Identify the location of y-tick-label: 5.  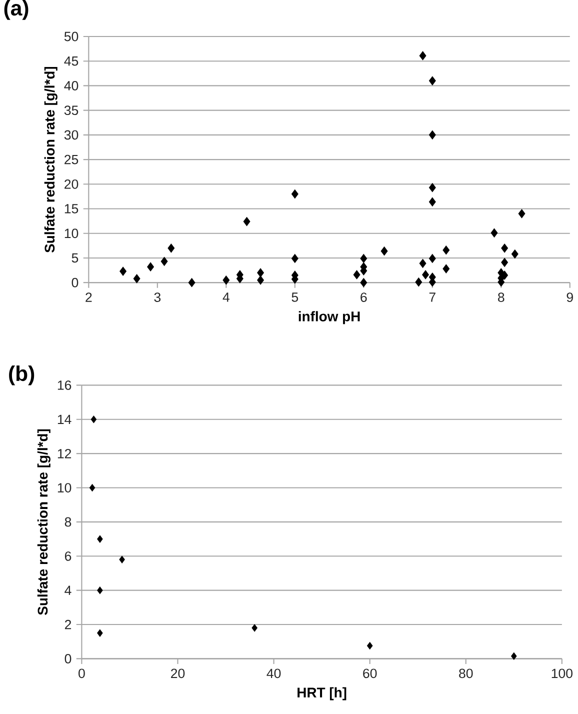
(75, 258).